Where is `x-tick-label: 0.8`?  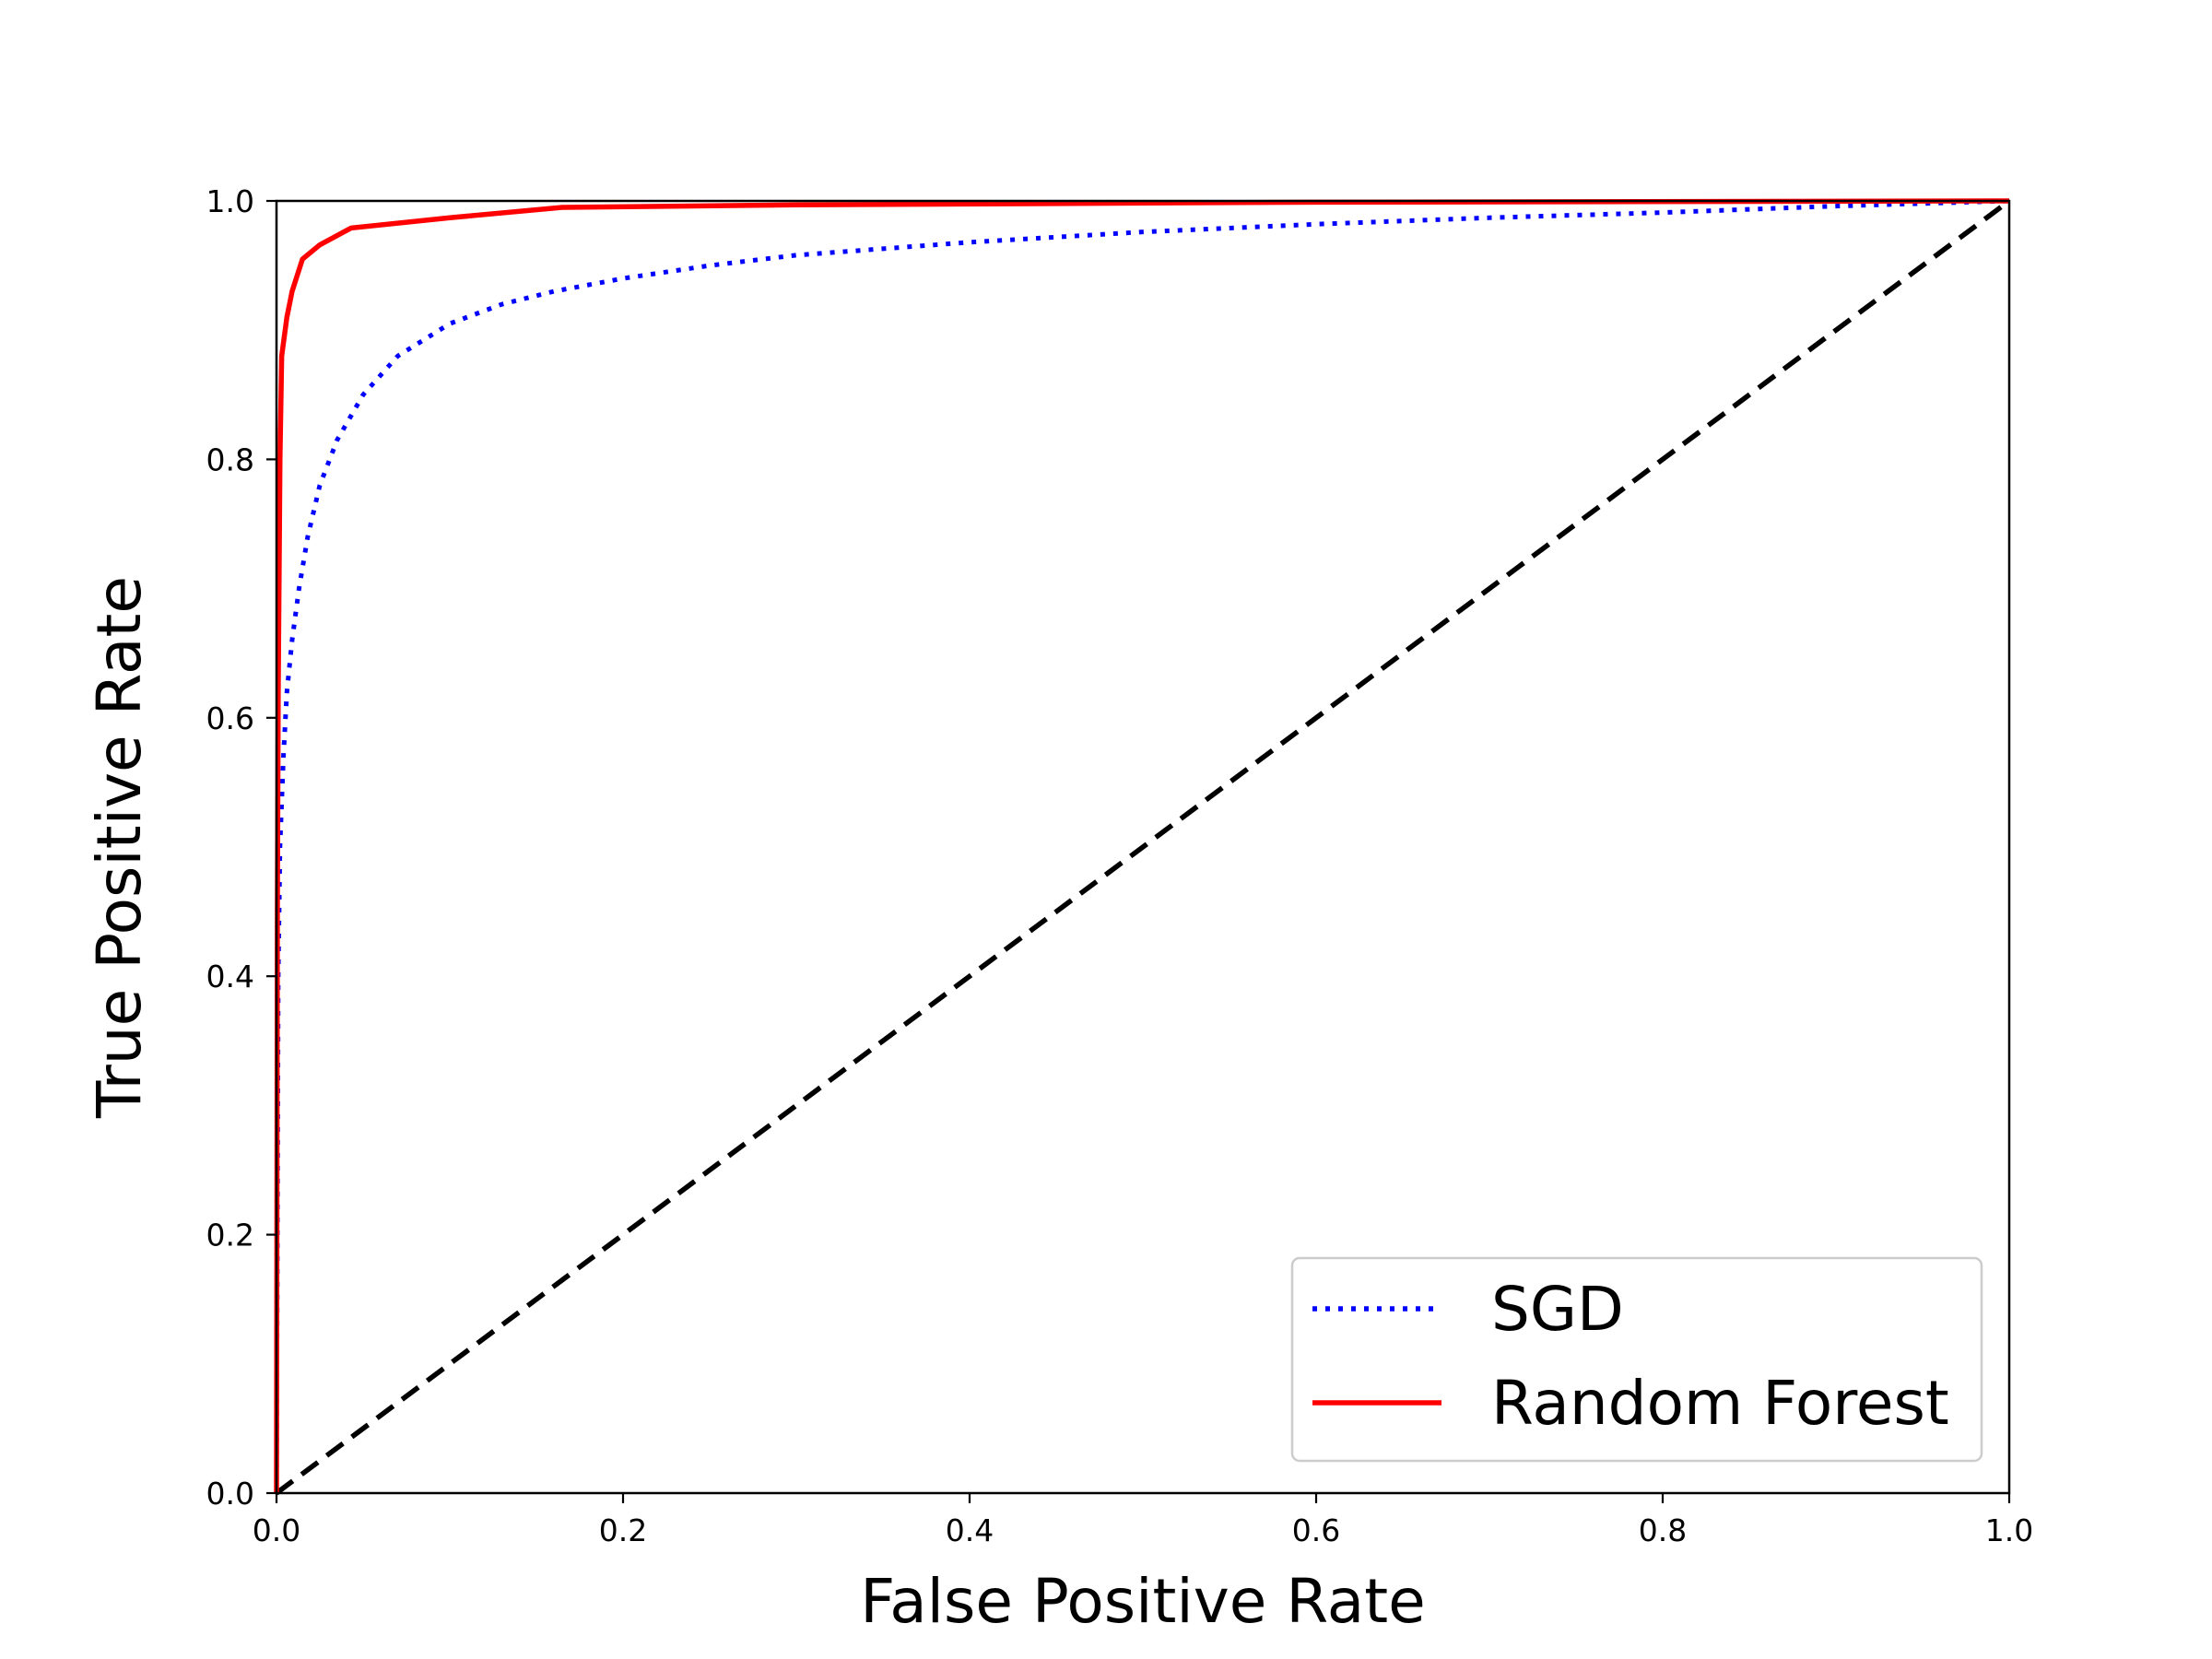
x-tick-label: 0.8 is located at coordinates (1663, 1530).